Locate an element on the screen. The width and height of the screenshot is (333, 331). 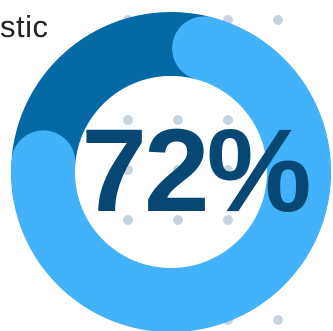
partial-caption: stic is located at coordinates (24, 26).